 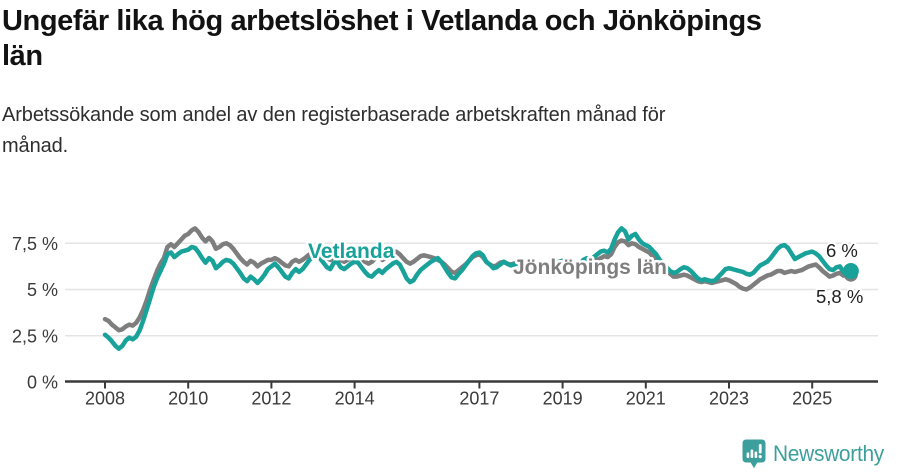 What do you see at coordinates (105, 399) in the screenshot?
I see `x-tick-label: 2008` at bounding box center [105, 399].